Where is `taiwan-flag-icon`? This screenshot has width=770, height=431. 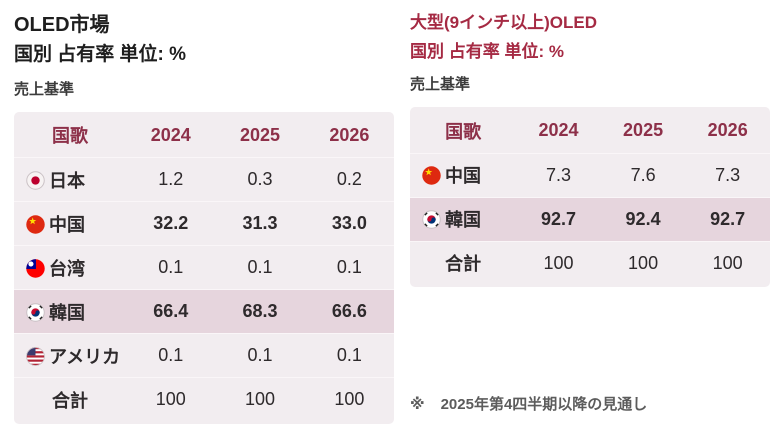 taiwan-flag-icon is located at coordinates (35, 268).